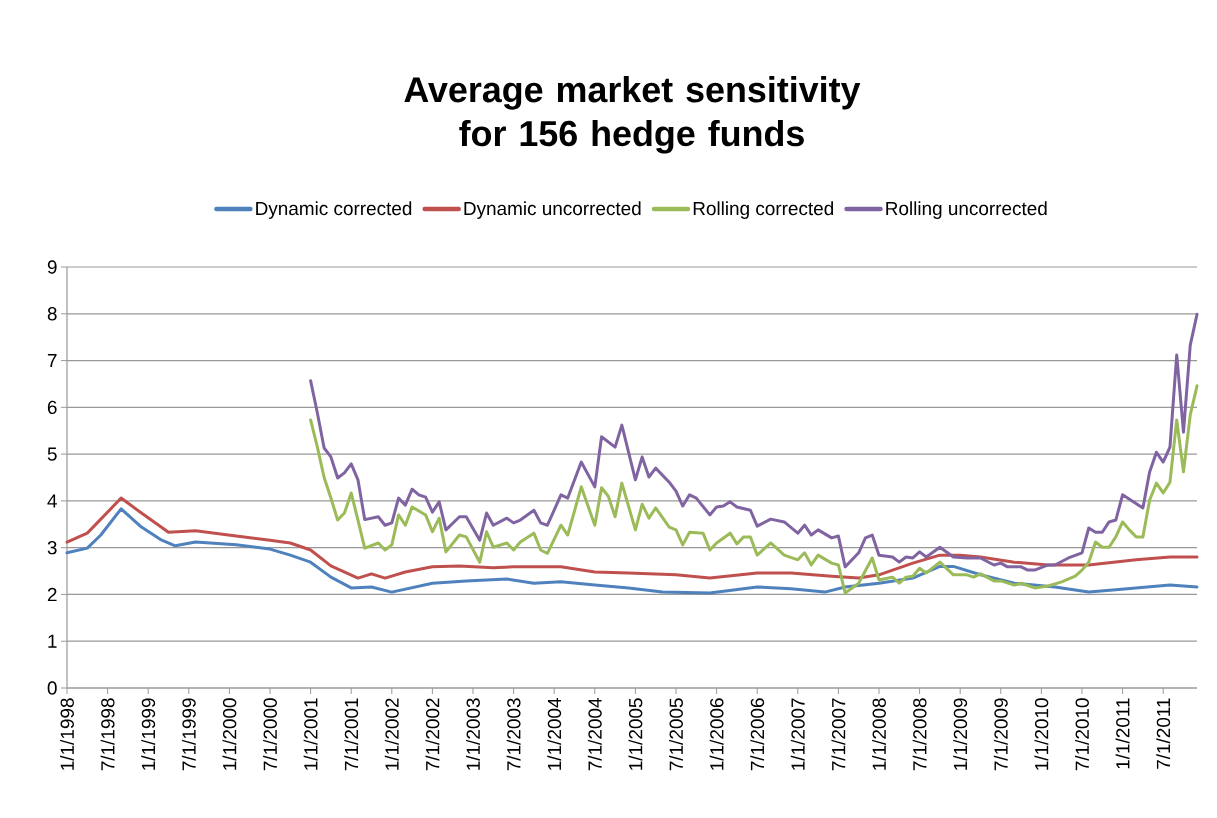 The width and height of the screenshot is (1217, 818). What do you see at coordinates (594, 734) in the screenshot?
I see `x-tick-label: 7/1/2004` at bounding box center [594, 734].